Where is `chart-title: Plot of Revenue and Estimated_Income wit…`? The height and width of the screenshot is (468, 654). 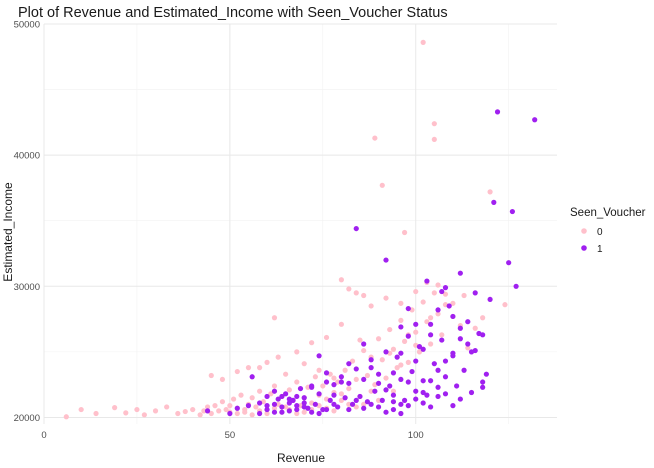
chart-title: Plot of Revenue and Estimated_Income wit… is located at coordinates (233, 13).